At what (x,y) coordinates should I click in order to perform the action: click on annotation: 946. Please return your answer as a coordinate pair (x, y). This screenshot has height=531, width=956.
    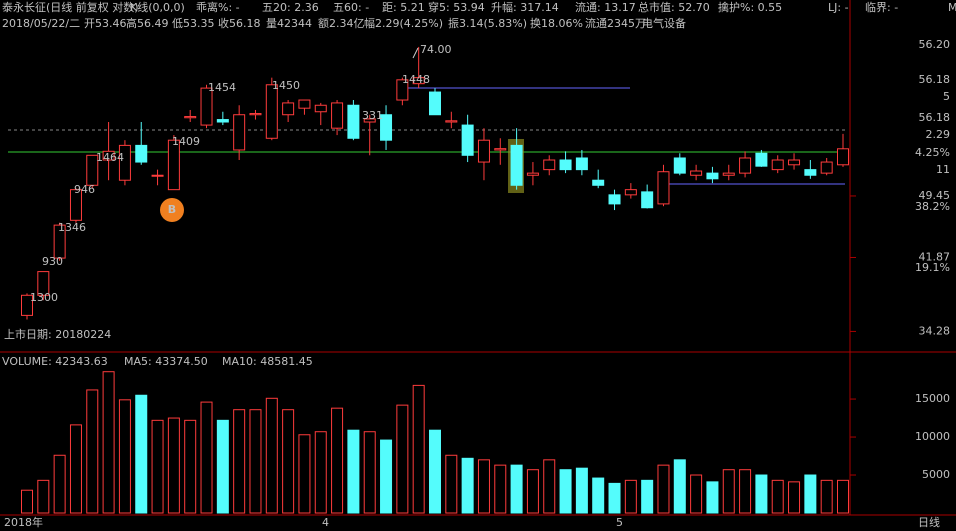
    Looking at the image, I should click on (84, 189).